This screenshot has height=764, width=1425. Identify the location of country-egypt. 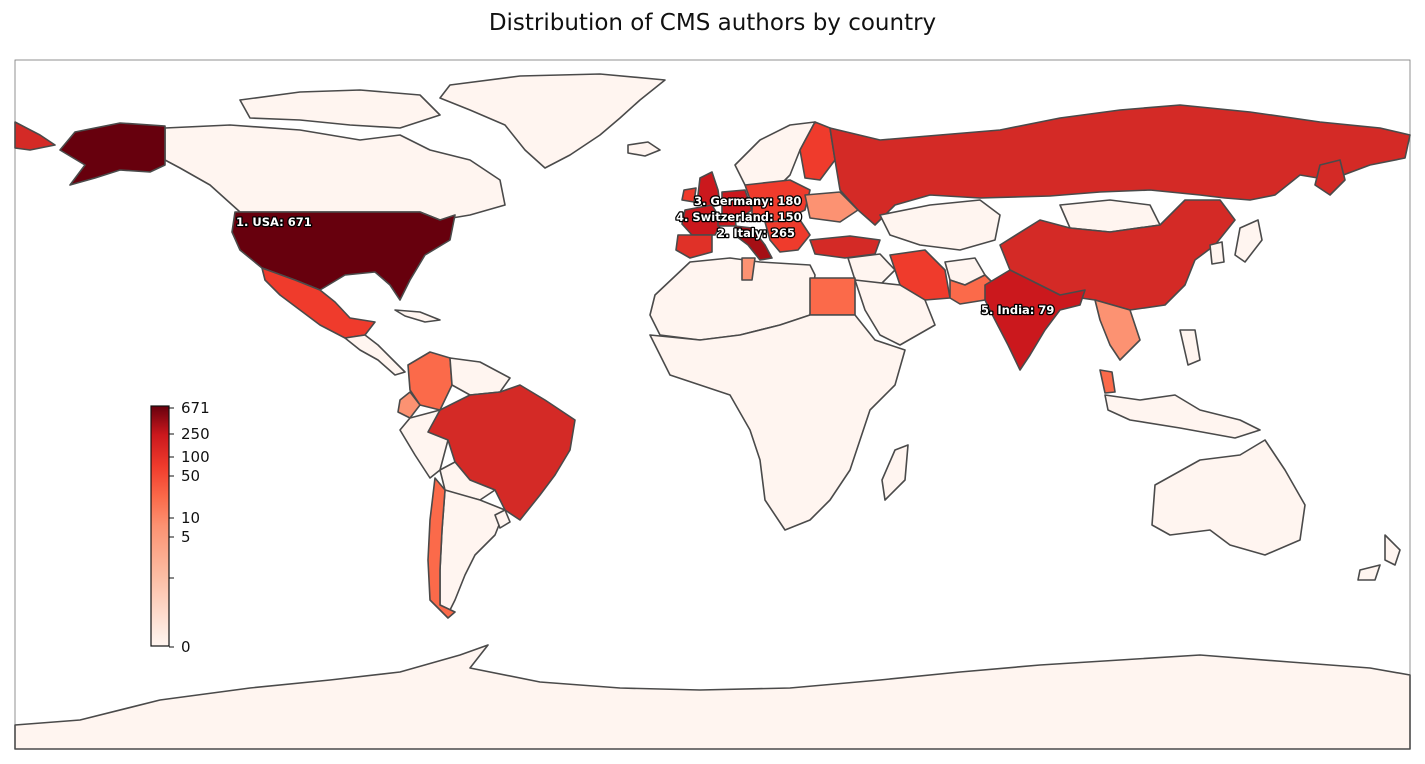
(832, 296).